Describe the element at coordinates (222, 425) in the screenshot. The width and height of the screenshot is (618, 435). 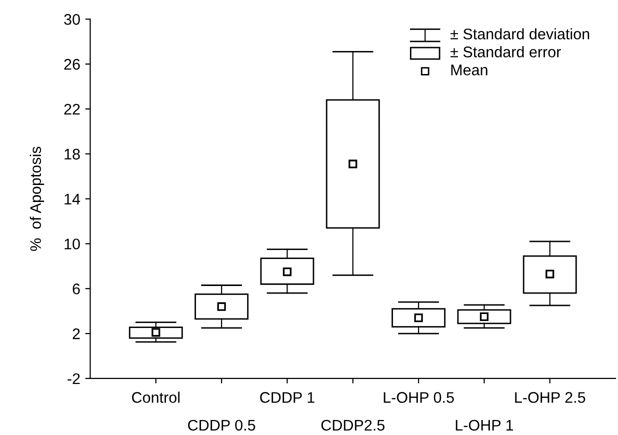
I see `x-tick-label: CDDP 0.5` at that location.